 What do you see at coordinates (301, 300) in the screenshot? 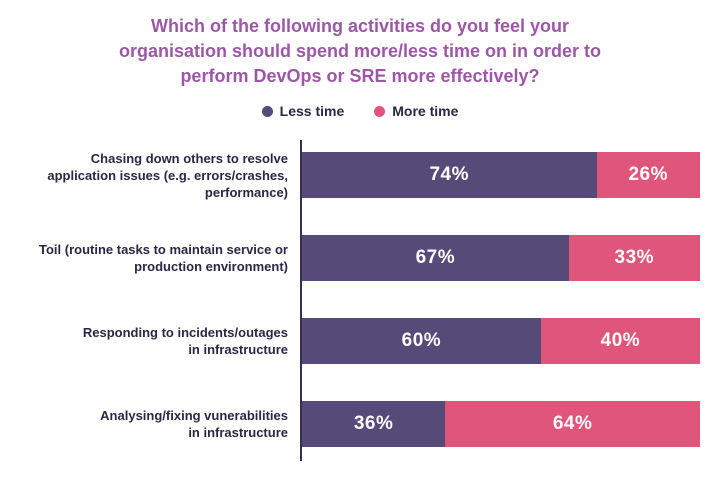
I see `y-axis-line` at bounding box center [301, 300].